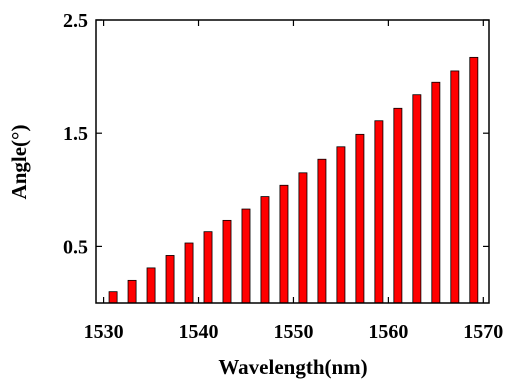  Describe the element at coordinates (104, 332) in the screenshot. I see `x-tick-label: 1530` at that location.